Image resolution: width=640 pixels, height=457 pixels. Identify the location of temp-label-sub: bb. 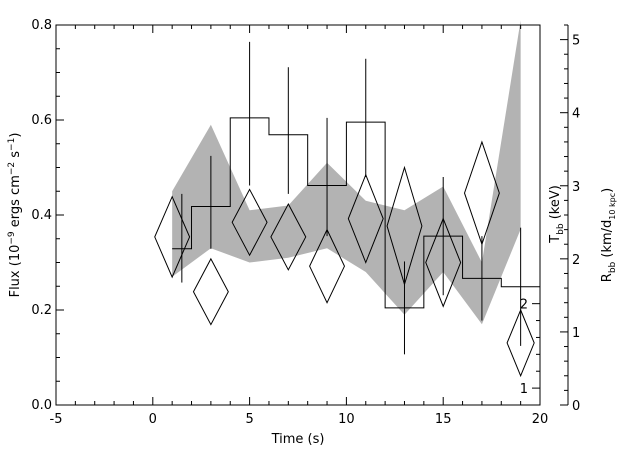
(561, 229).